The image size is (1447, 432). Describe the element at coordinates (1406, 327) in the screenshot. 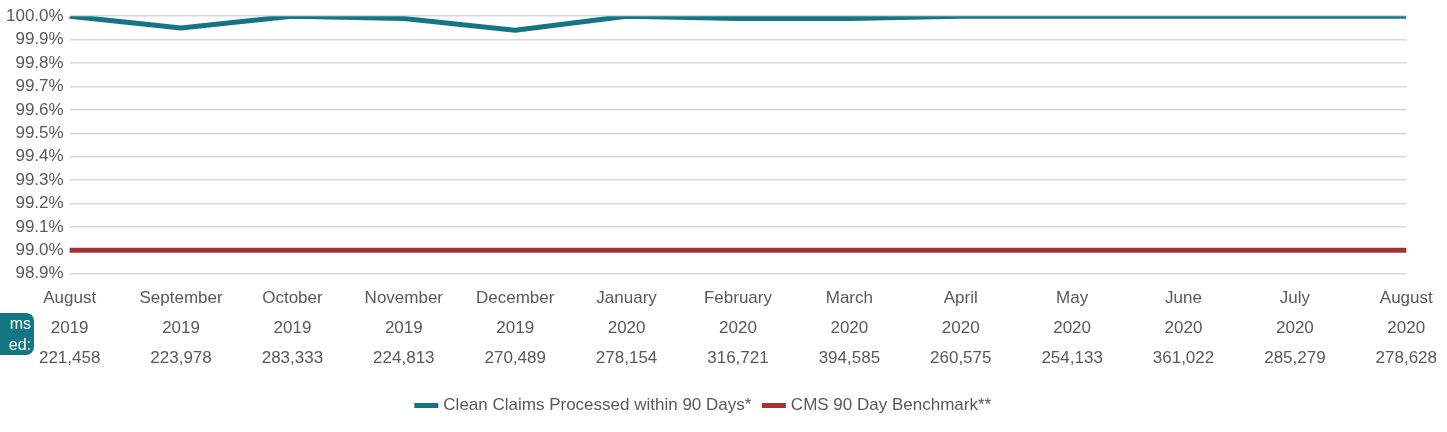

I see `x-tick-label: August 2020 278,628` at that location.